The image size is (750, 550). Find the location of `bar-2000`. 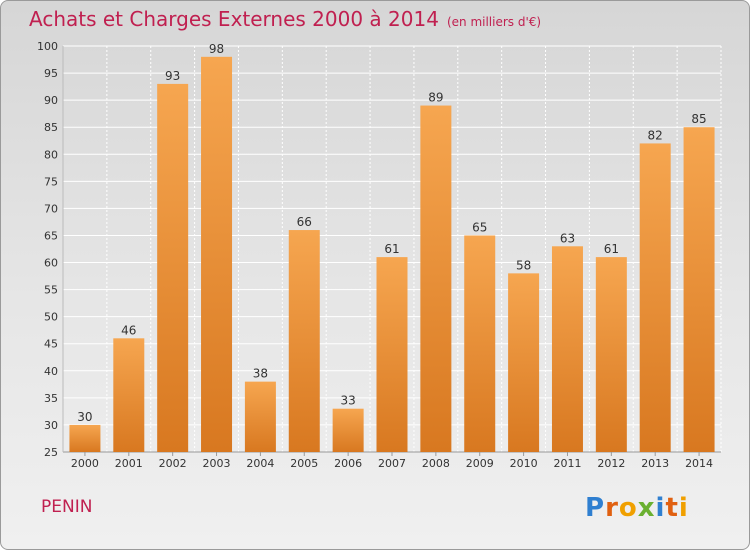

bar-2000 is located at coordinates (85, 438).